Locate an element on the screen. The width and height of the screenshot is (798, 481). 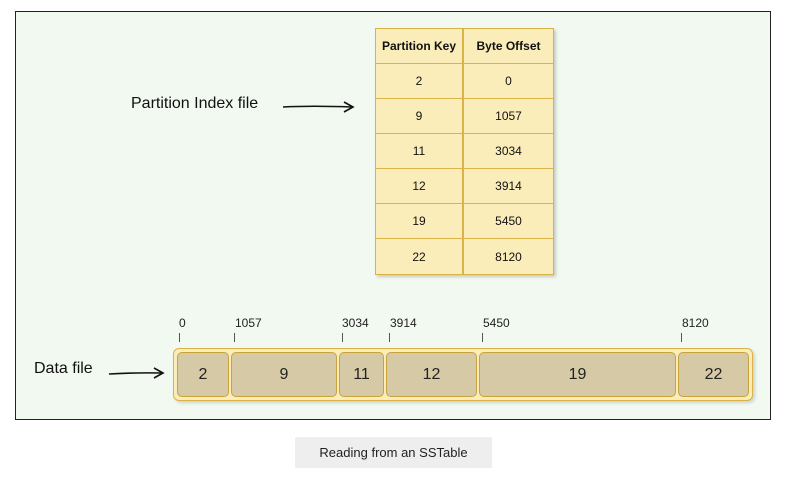
data-block: 2 is located at coordinates (203, 374).